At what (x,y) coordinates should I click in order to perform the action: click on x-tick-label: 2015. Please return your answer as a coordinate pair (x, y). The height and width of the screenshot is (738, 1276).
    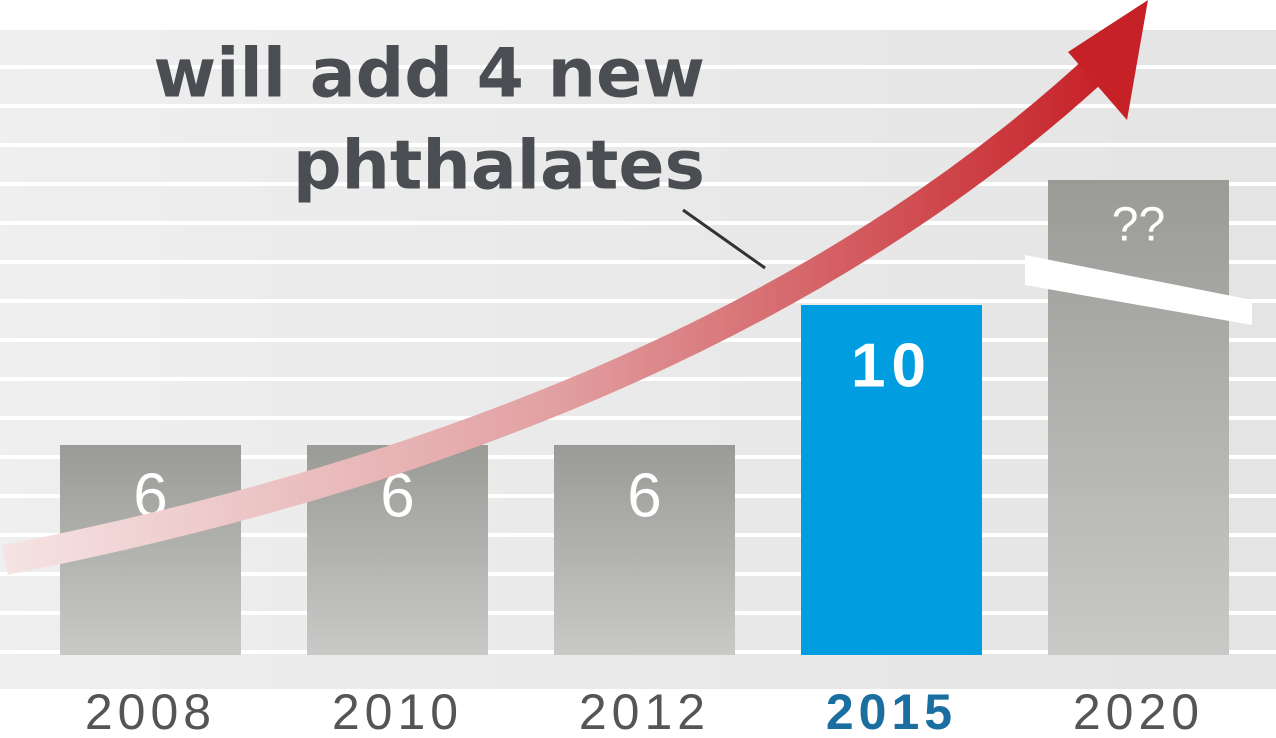
    Looking at the image, I should click on (891, 711).